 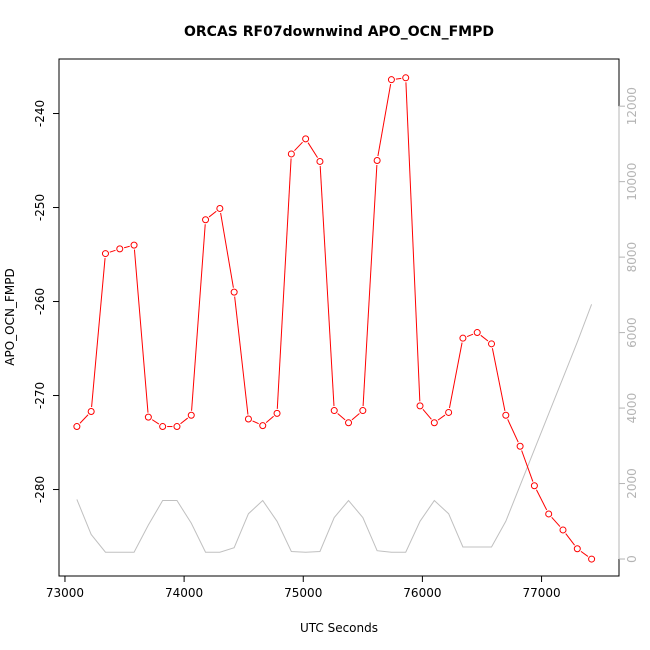 What do you see at coordinates (339, 32) in the screenshot?
I see `chart-title: ORCAS RF07downwind APO_OCN_FMPD` at bounding box center [339, 32].